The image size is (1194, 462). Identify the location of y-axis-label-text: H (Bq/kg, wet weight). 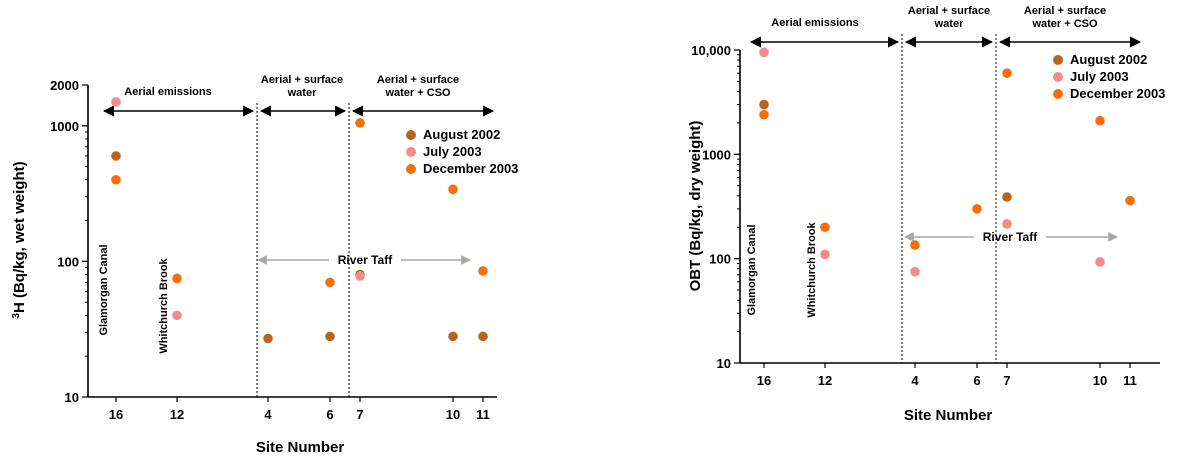
(19, 237).